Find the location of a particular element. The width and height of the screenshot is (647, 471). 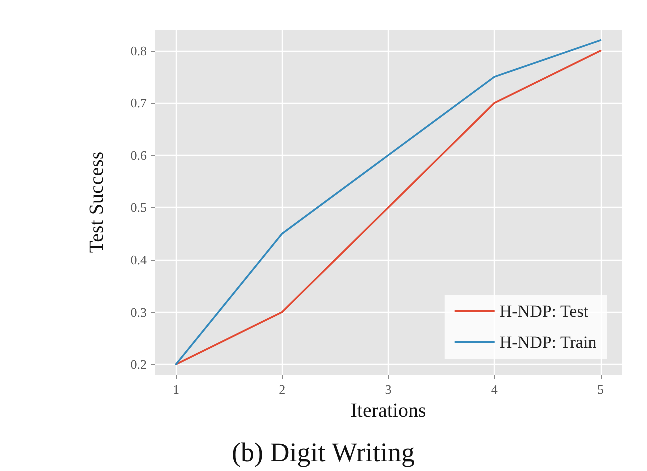

x-tick-label: 3 is located at coordinates (388, 389).